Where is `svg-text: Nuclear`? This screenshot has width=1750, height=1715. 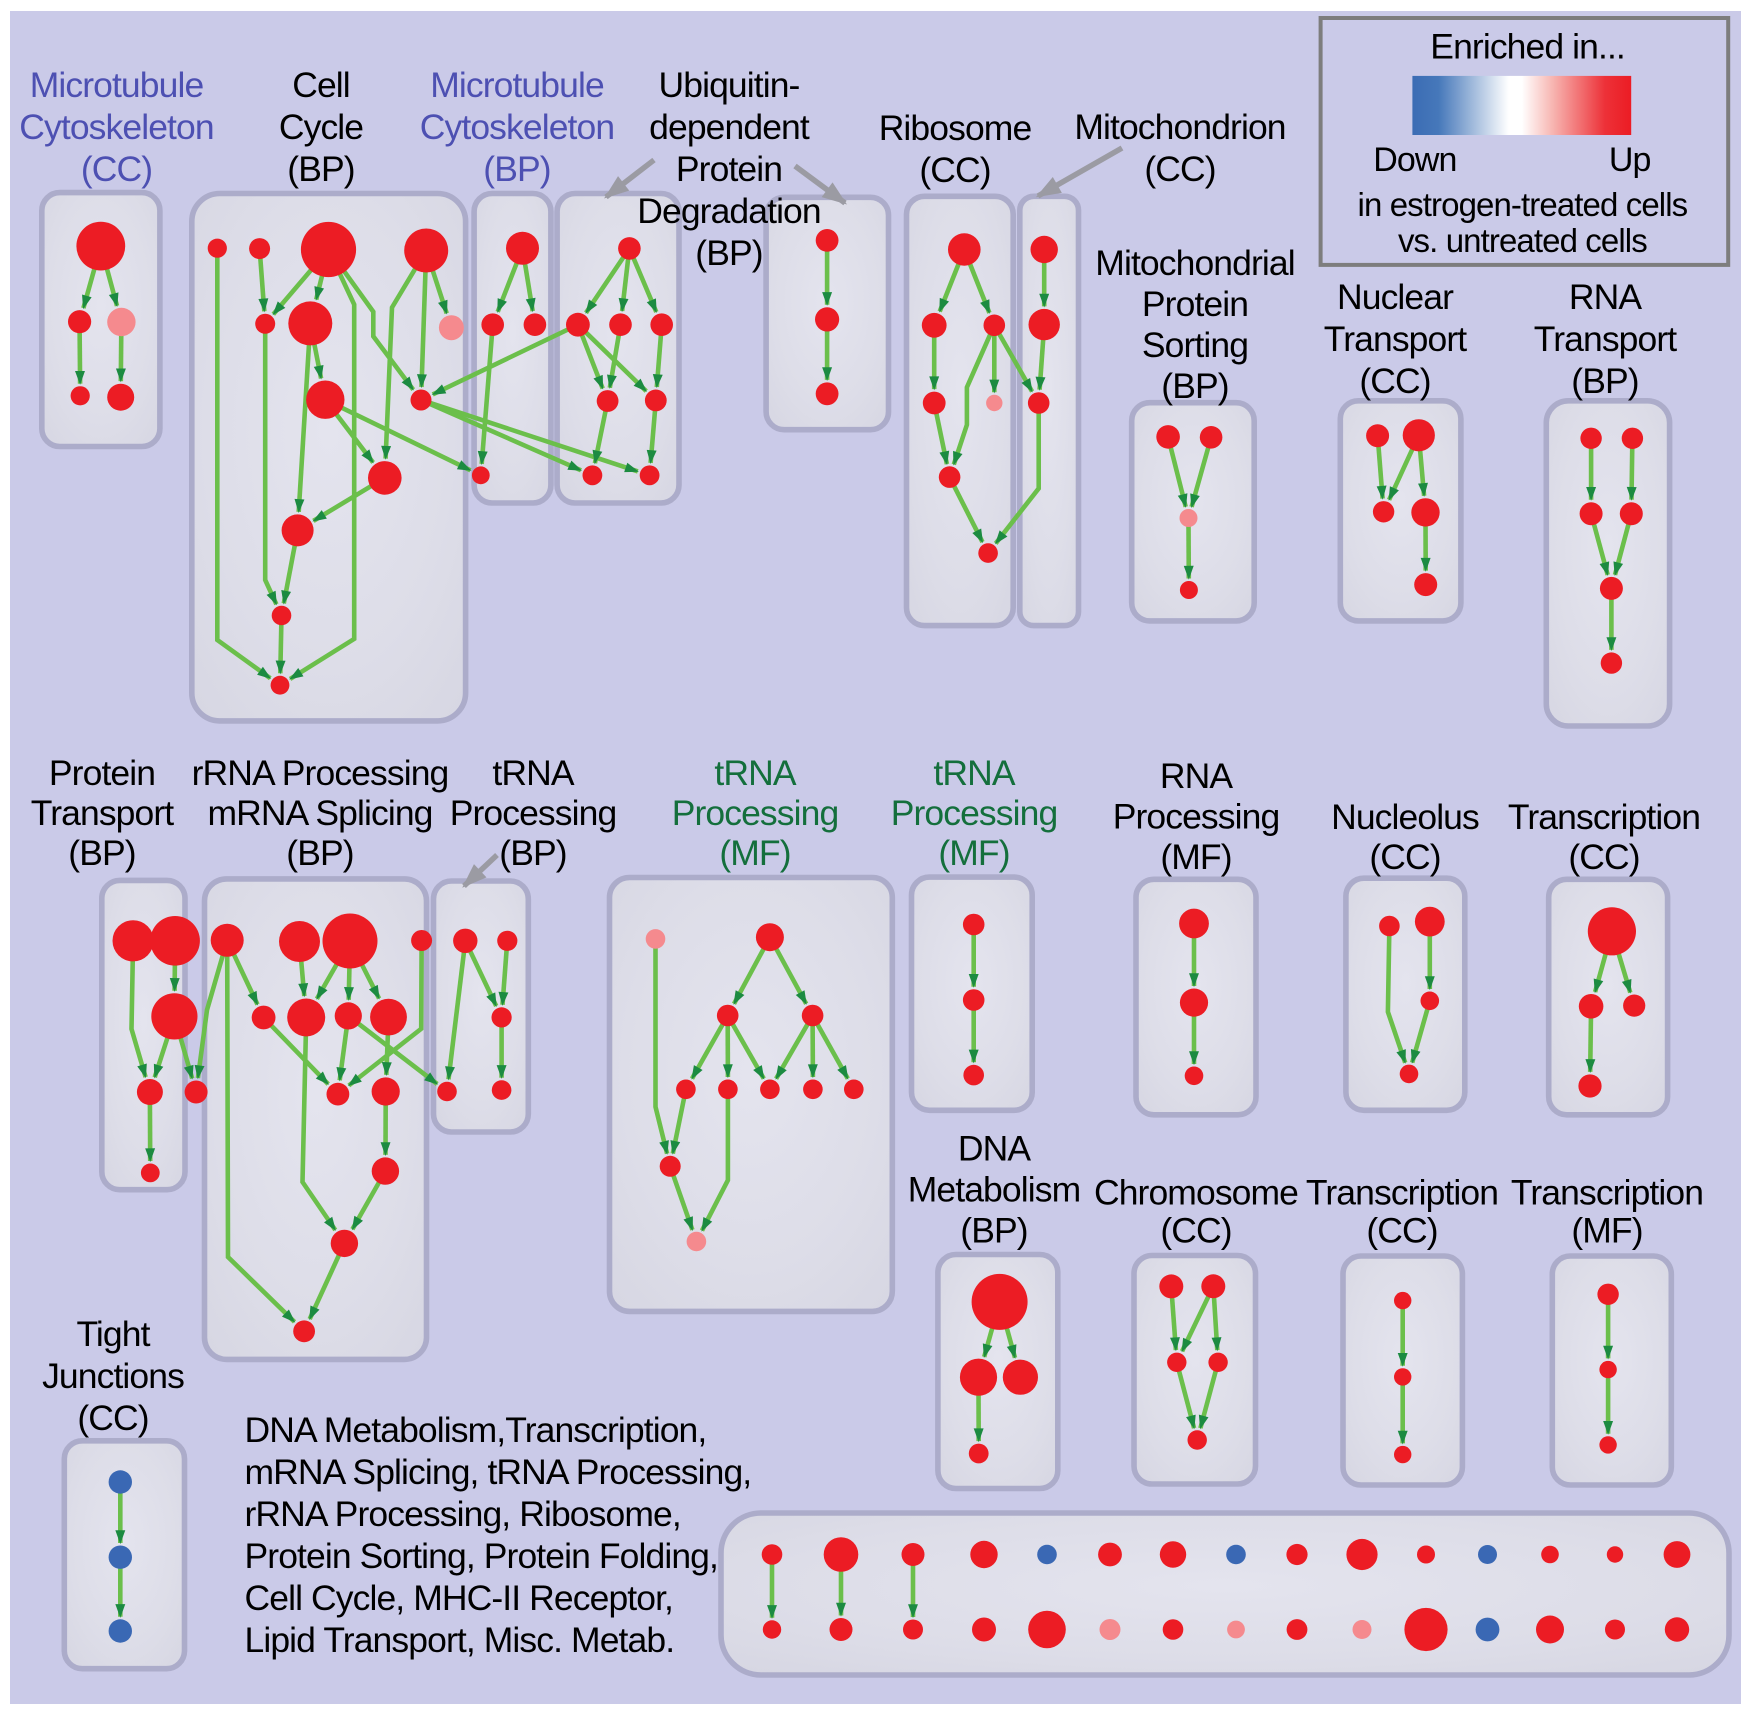
svg-text: Nuclear is located at coordinates (1395, 297).